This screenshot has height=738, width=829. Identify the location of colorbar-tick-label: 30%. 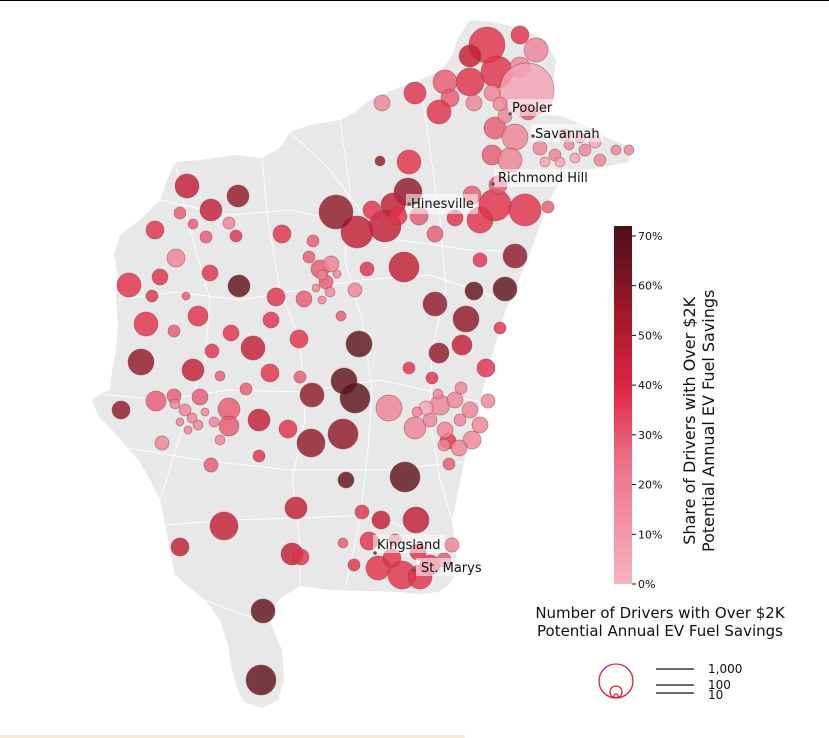
(650, 435).